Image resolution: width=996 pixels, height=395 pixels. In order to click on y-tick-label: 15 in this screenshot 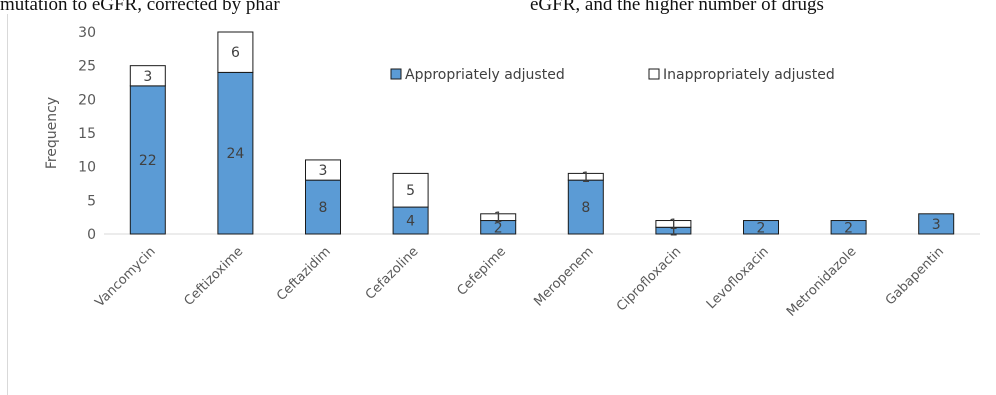, I will do `click(87, 134)`.